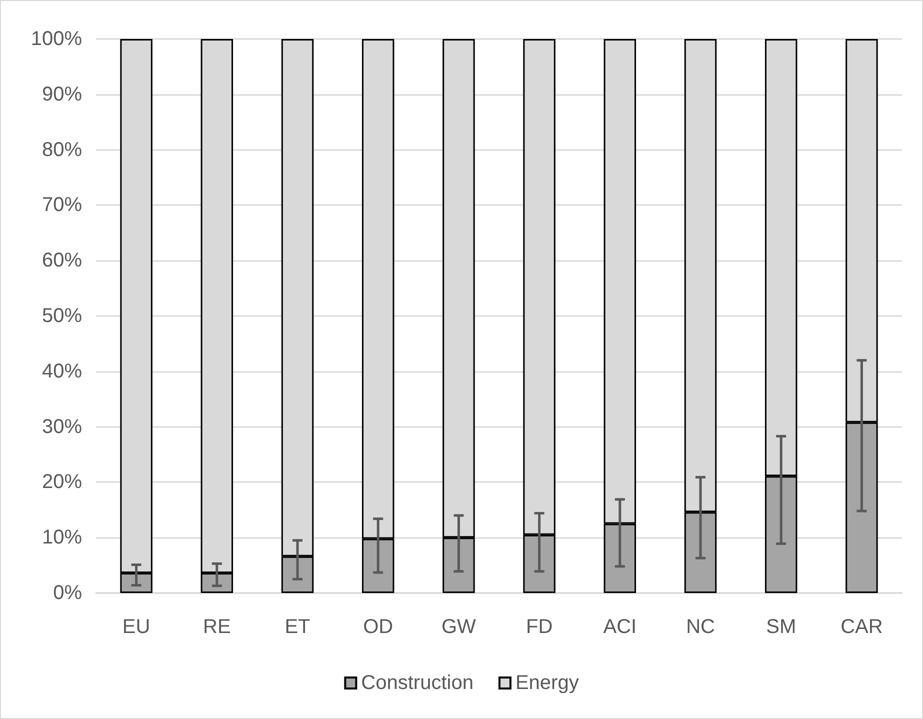  What do you see at coordinates (62, 149) in the screenshot?
I see `y-tick-label: 80%` at bounding box center [62, 149].